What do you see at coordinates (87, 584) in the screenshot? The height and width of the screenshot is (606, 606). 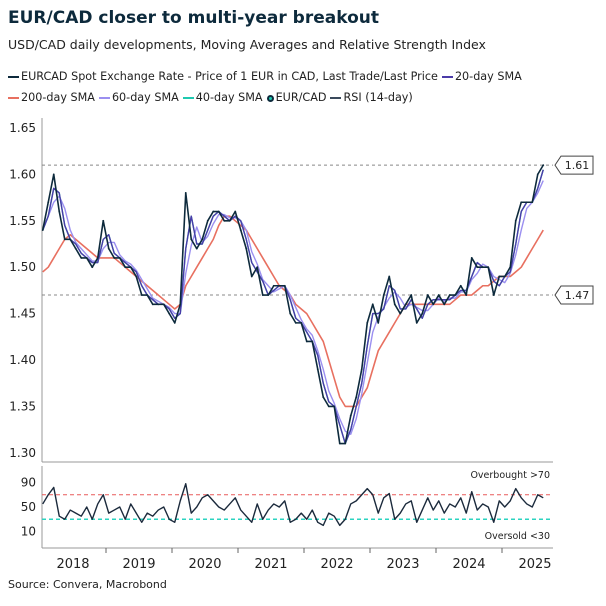 I see `source-note: Source: Convera, Macrobond` at bounding box center [87, 584].